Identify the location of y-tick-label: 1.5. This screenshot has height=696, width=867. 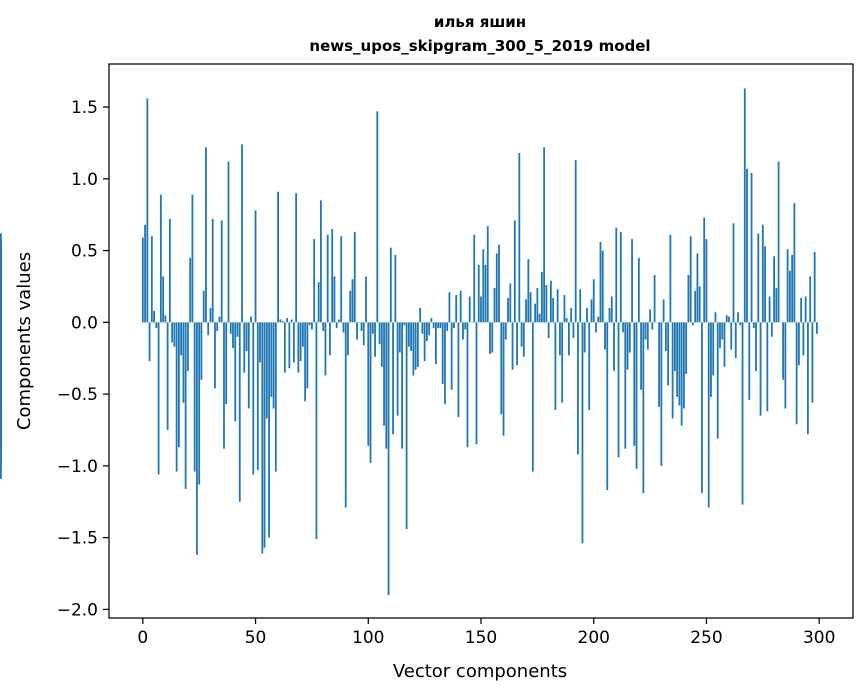
(84, 108).